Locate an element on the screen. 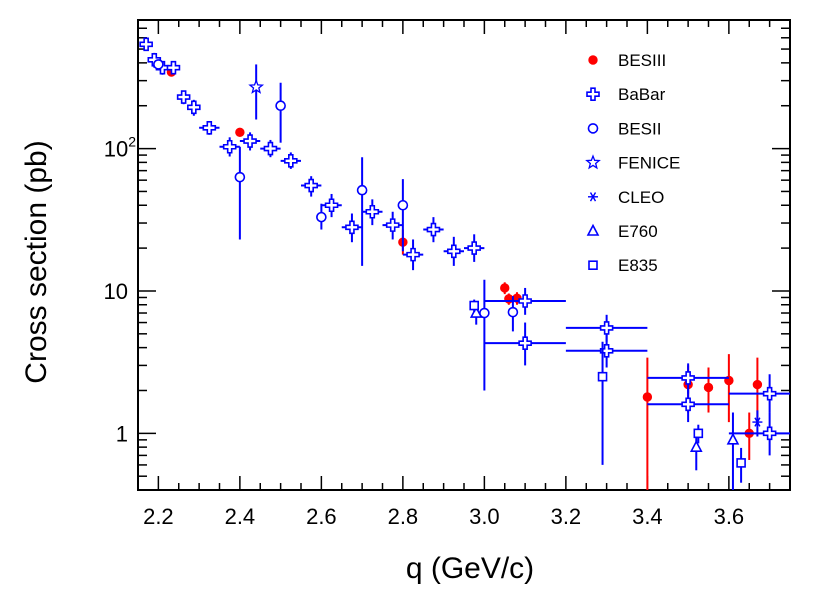 The height and width of the screenshot is (612, 830). x-tick-label: 2.8 is located at coordinates (403, 516).